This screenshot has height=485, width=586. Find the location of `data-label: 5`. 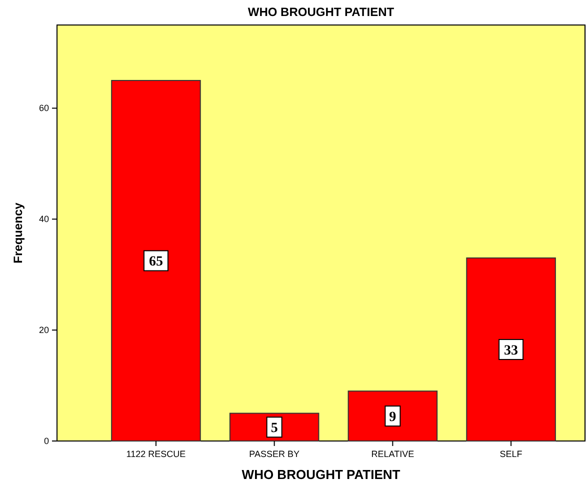

data-label: 5 is located at coordinates (274, 428).